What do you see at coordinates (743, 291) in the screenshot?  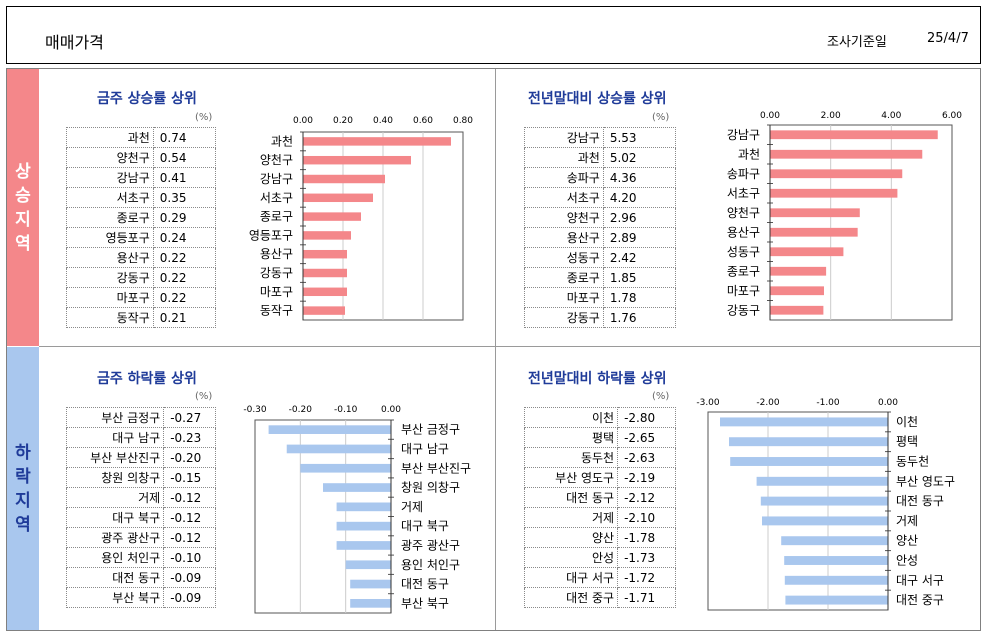 I see `category-label: 마포구` at bounding box center [743, 291].